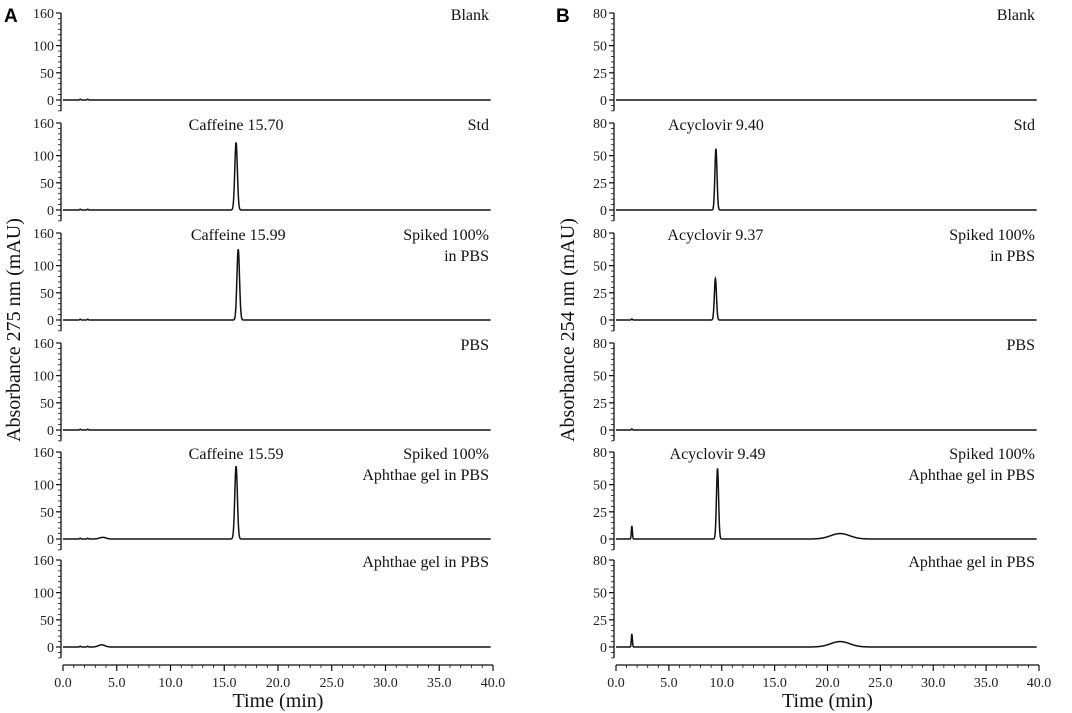 The image size is (1072, 713). Describe the element at coordinates (478, 125) in the screenshot. I see `sample-label: Std` at that location.